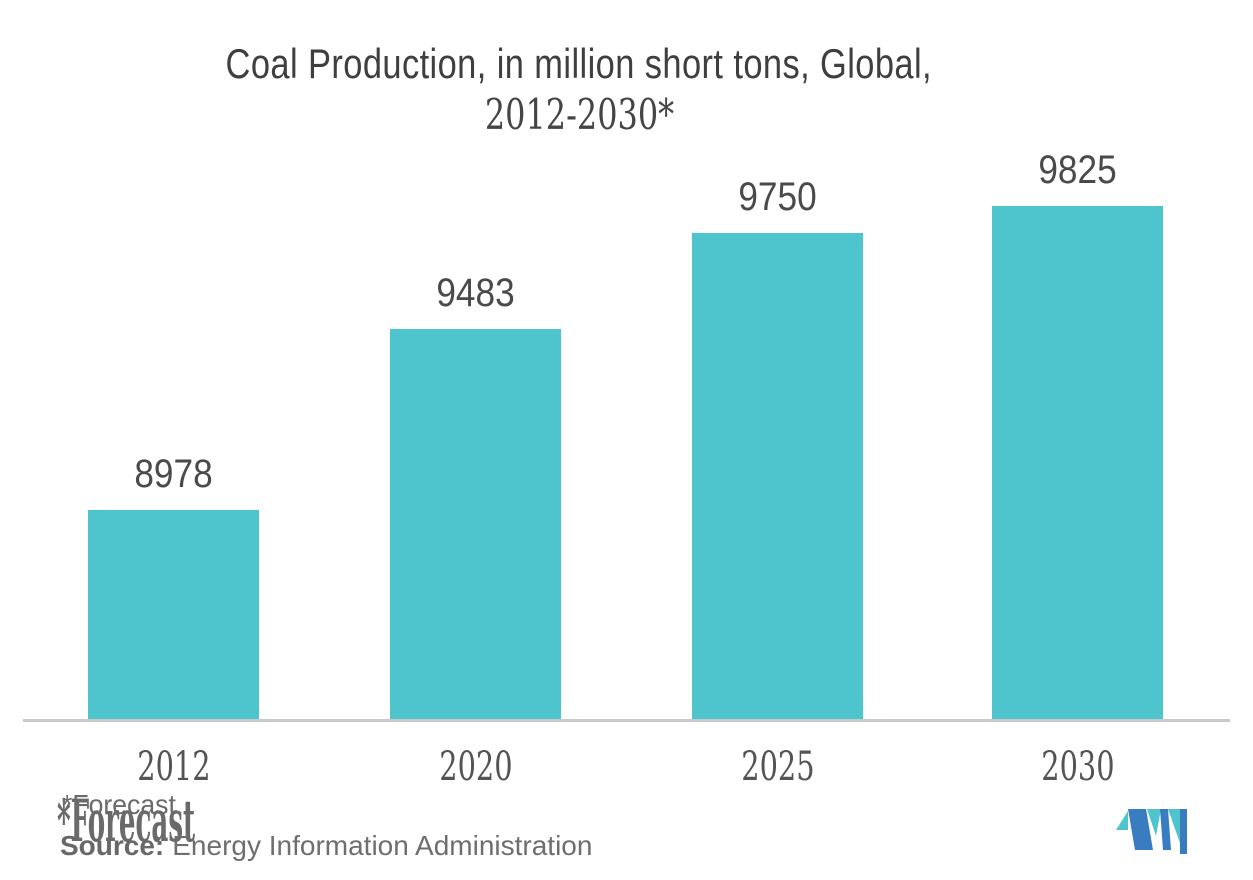  Describe the element at coordinates (1154, 822) in the screenshot. I see `logo-teal-mid-triangle` at that location.